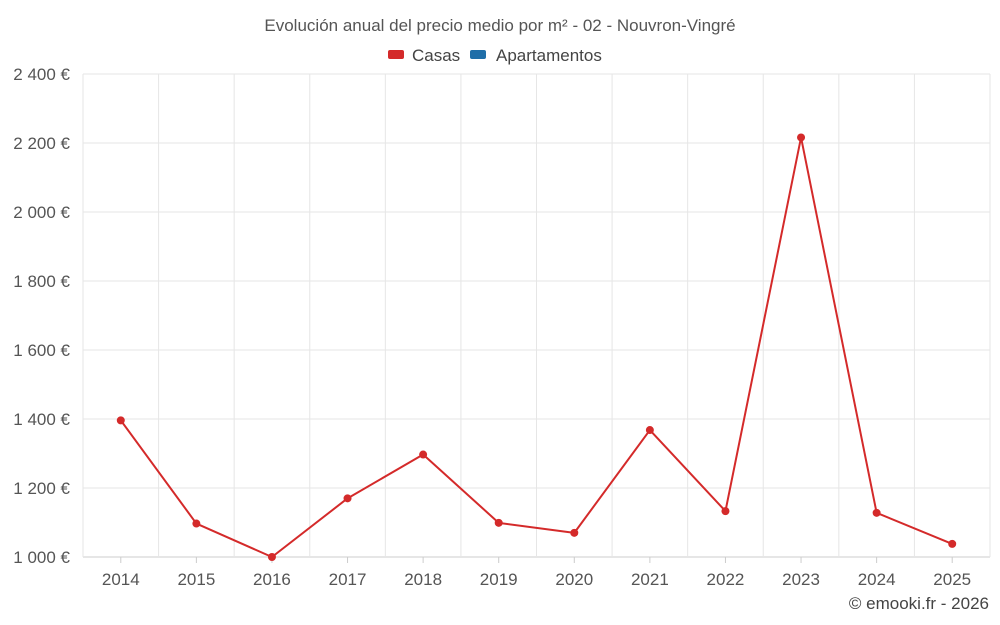 Image resolution: width=1000 pixels, height=625 pixels. I want to click on x-tick-label: 2021, so click(650, 579).